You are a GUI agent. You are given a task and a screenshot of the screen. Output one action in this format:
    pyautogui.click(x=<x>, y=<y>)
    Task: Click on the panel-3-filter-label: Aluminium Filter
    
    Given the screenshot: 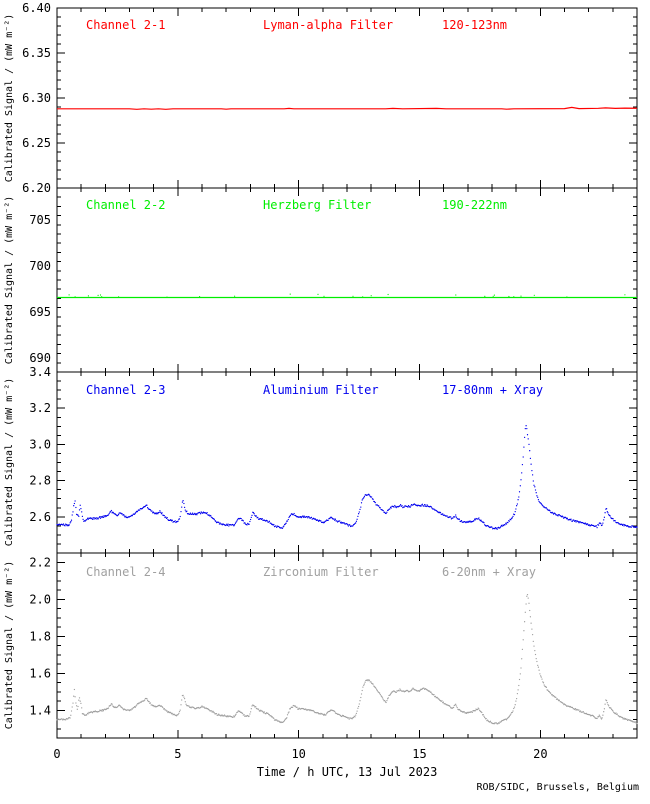 What is the action you would take?
    pyautogui.click(x=321, y=390)
    